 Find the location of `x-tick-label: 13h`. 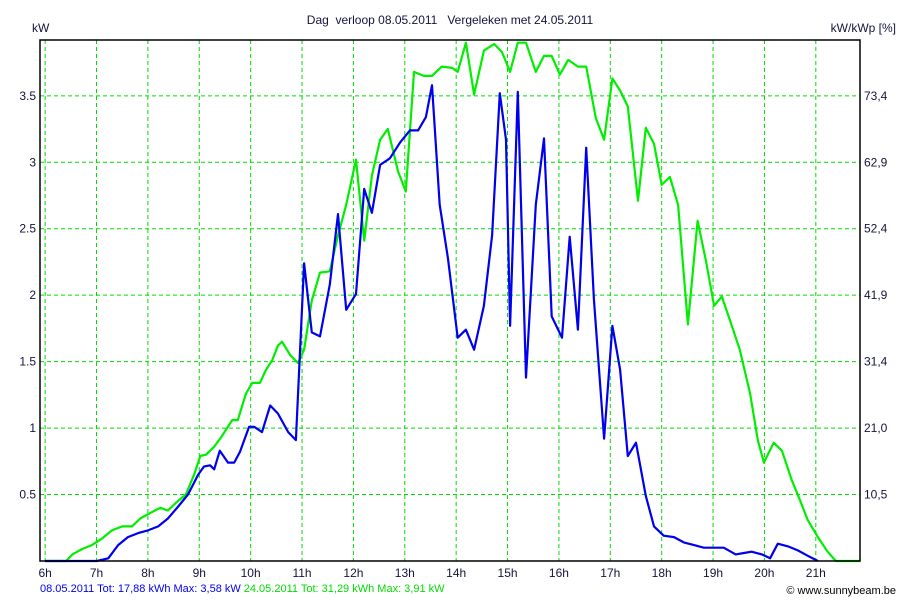

x-tick-label: 13h is located at coordinates (405, 573).